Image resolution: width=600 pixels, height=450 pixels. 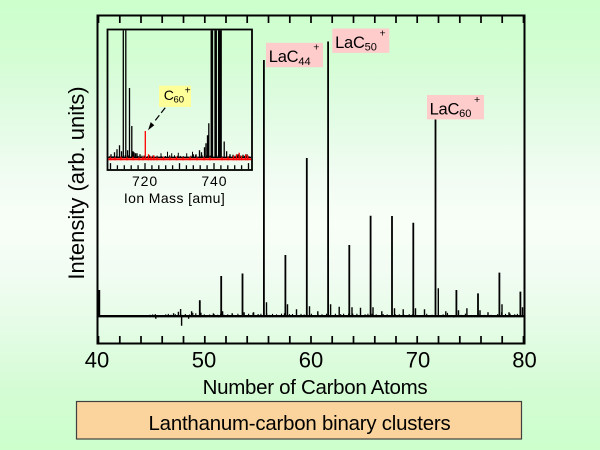 I want to click on svg-text: C60+, so click(x=177, y=96).